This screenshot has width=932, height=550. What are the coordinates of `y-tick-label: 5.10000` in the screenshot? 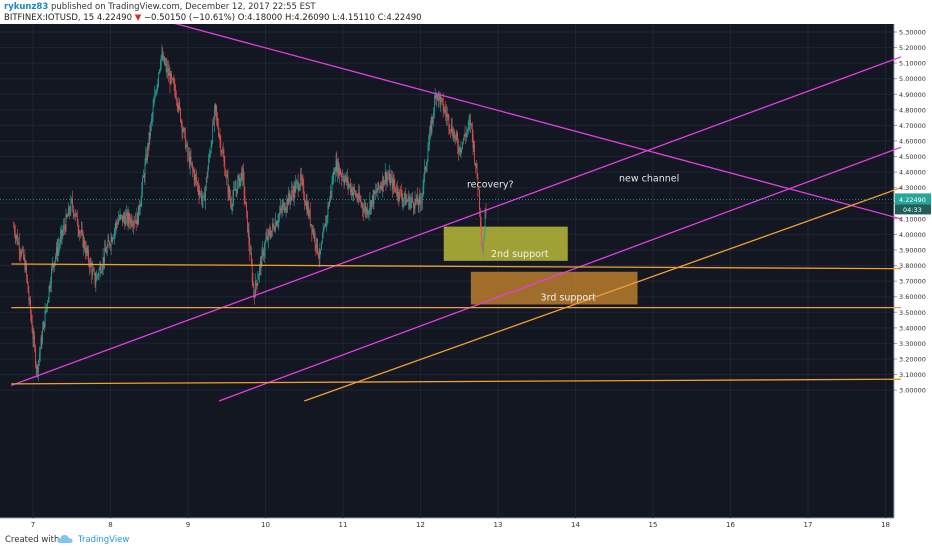 It's located at (912, 64).